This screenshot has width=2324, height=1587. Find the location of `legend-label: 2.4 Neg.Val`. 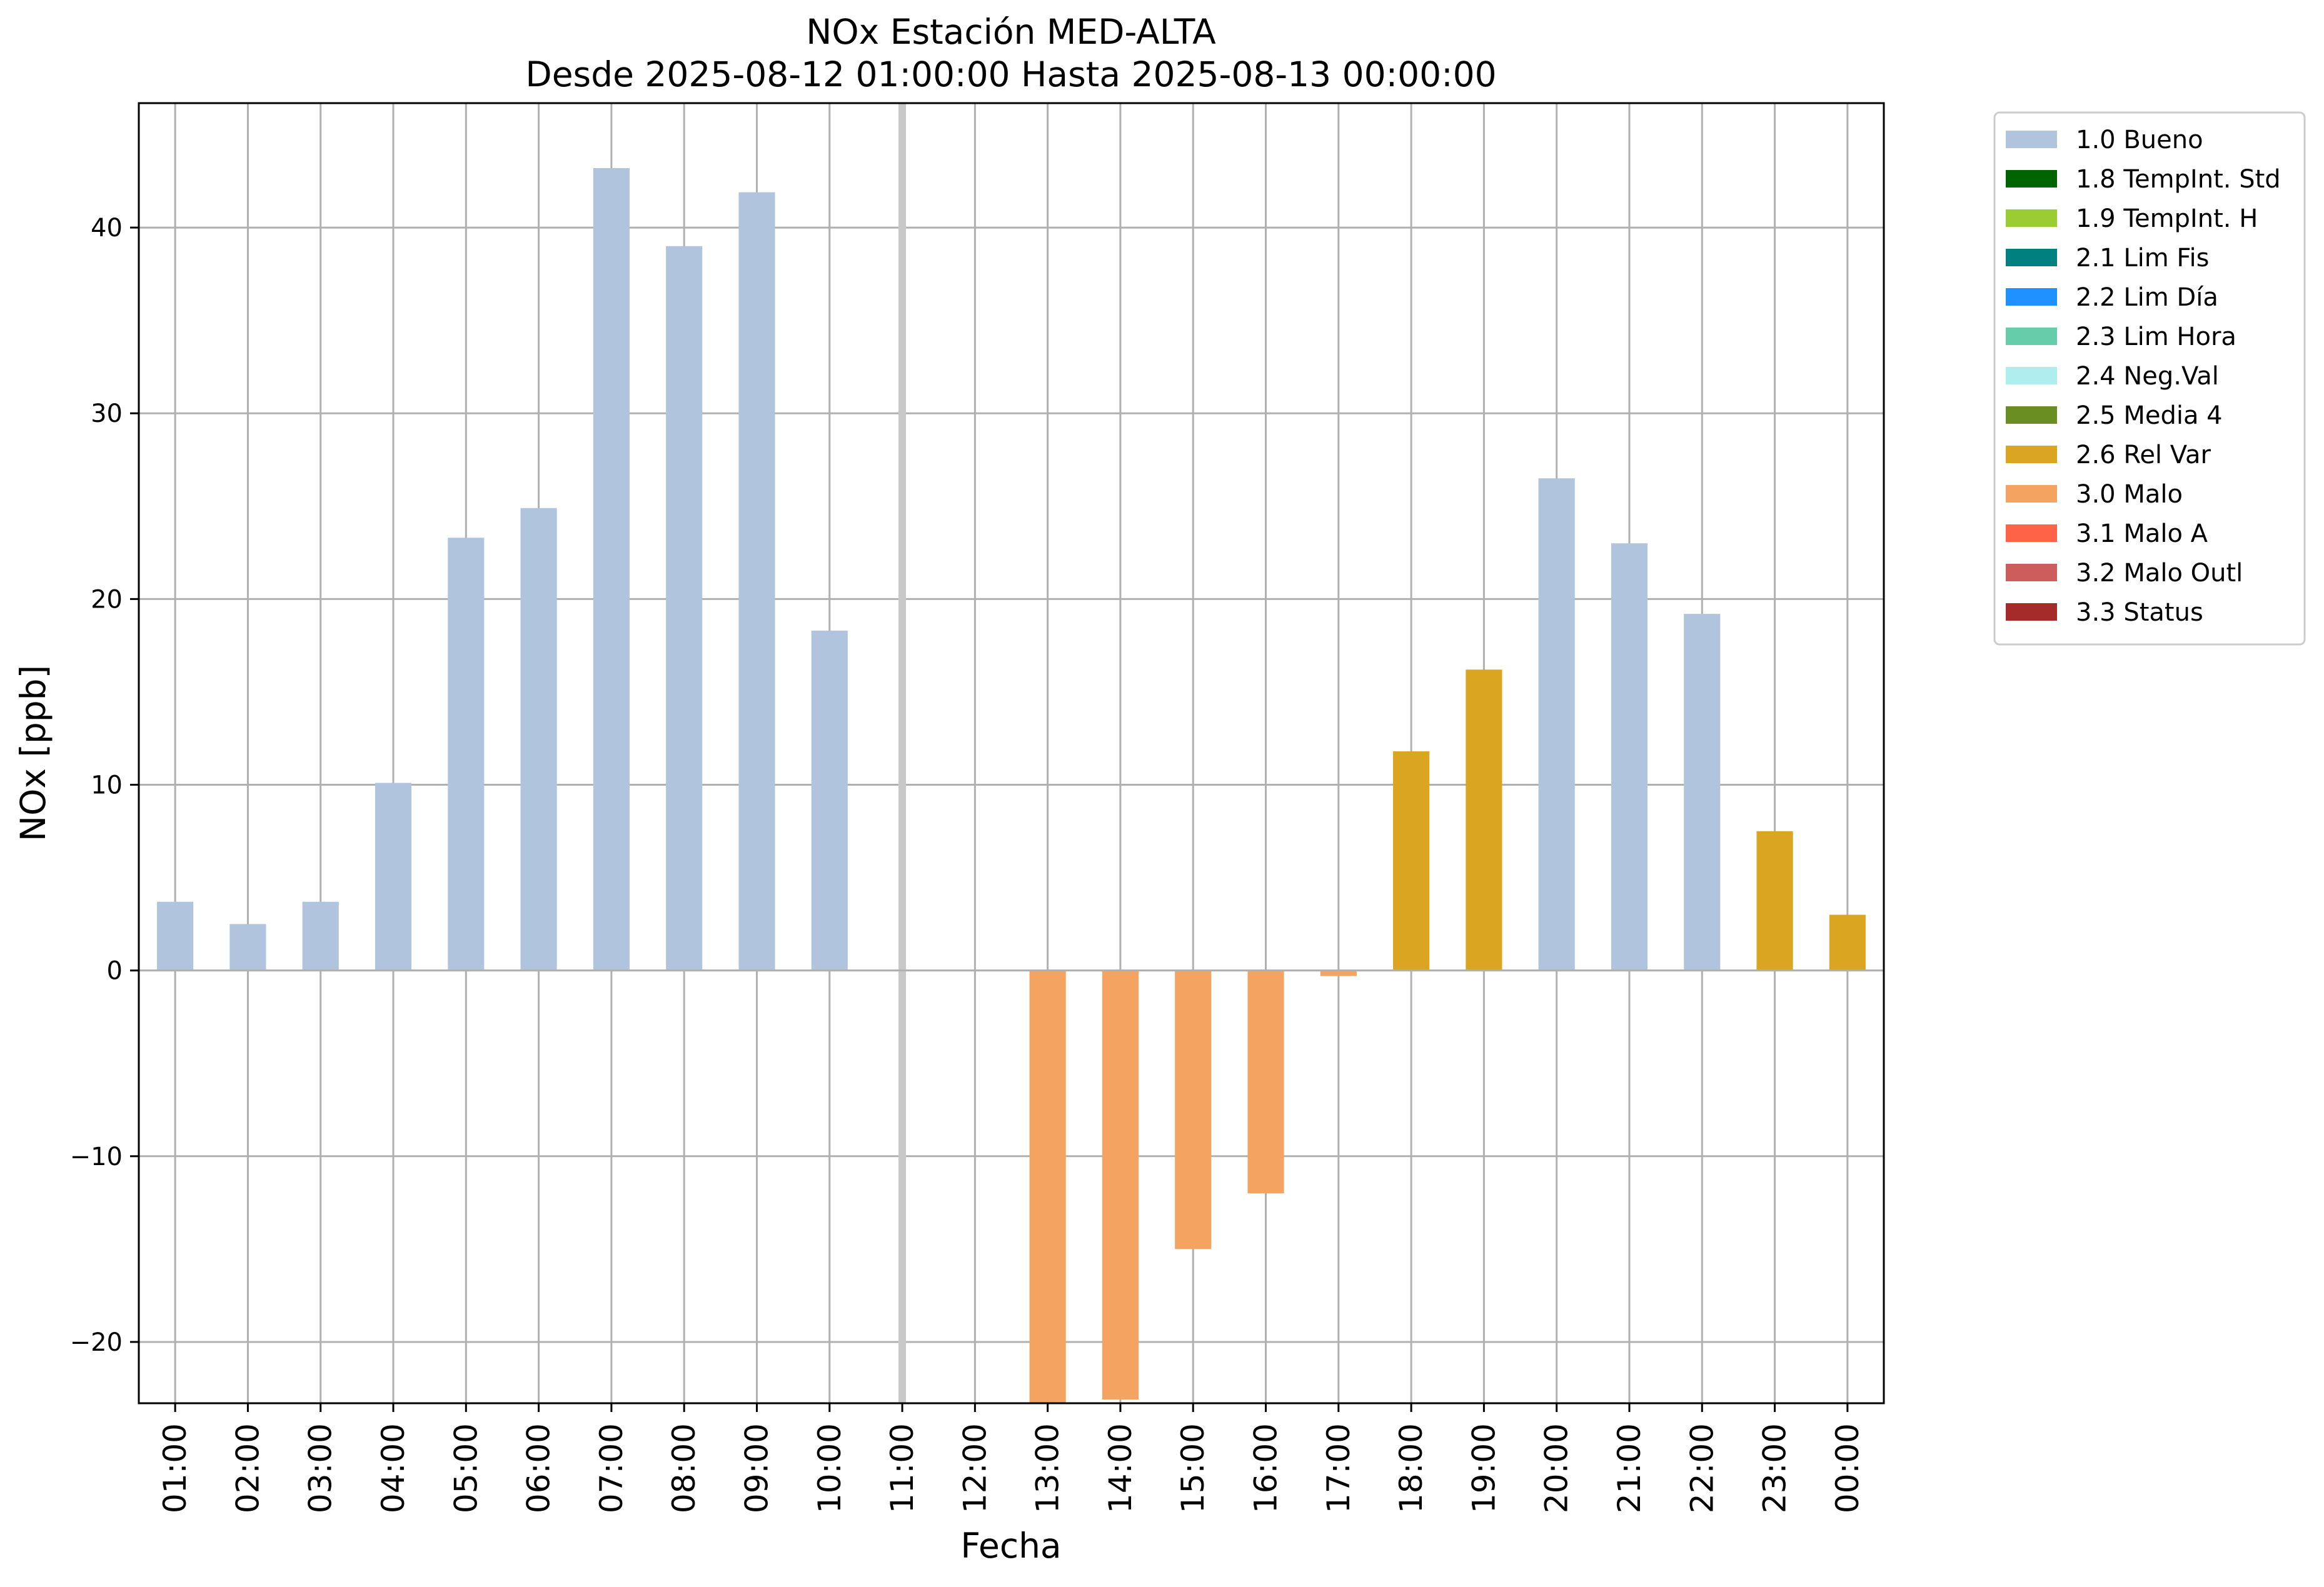

legend-label: 2.4 Neg.Val is located at coordinates (2147, 376).